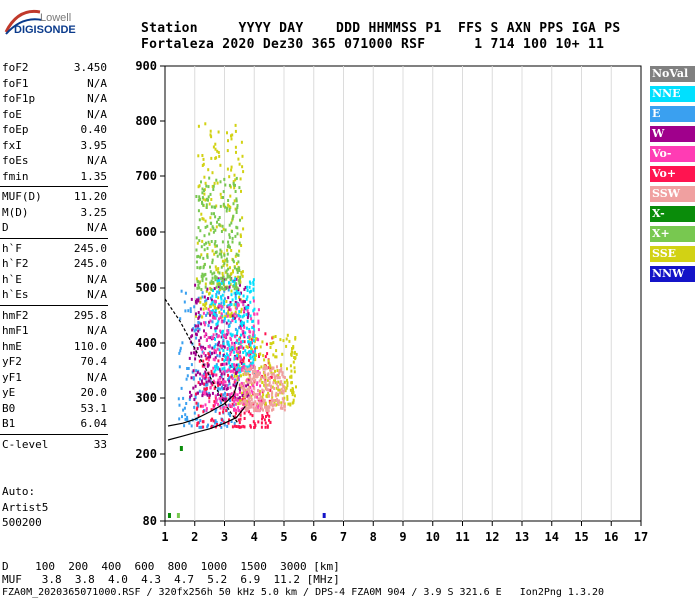 The width and height of the screenshot is (700, 600). What do you see at coordinates (97, 279) in the screenshot?
I see `param-value: N/A` at bounding box center [97, 279].